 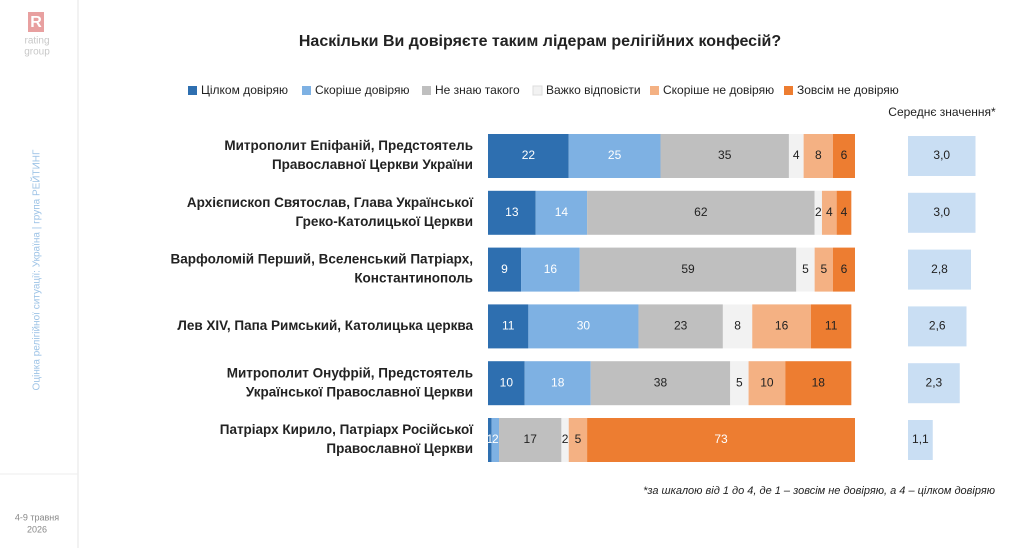 I want to click on logo-mark: R, so click(x=36, y=22).